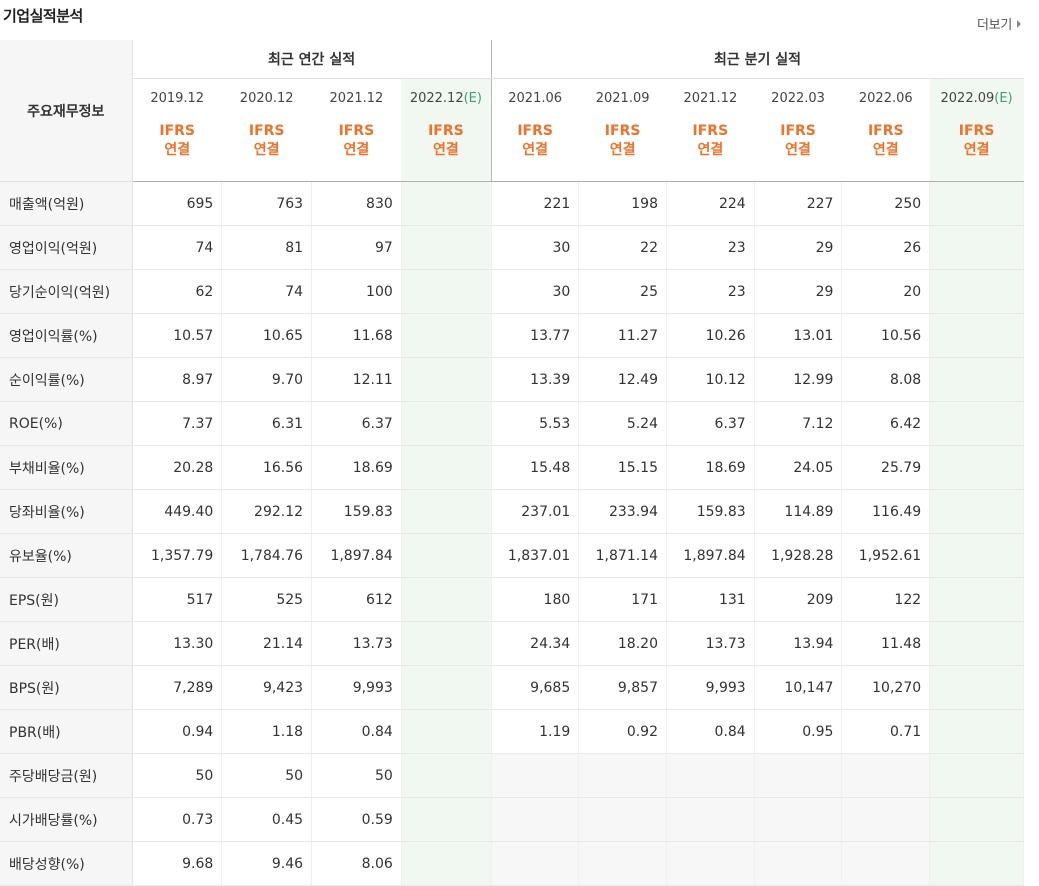 This screenshot has height=886, width=1039. What do you see at coordinates (622, 731) in the screenshot?
I see `table-cell: 0.92` at bounding box center [622, 731].